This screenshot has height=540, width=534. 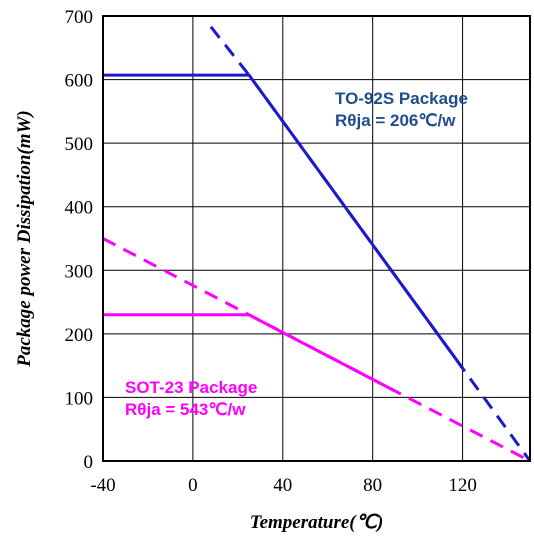 What do you see at coordinates (185, 409) in the screenshot?
I see `series-1-annotation-line: Rθja = 543℃/w` at bounding box center [185, 409].